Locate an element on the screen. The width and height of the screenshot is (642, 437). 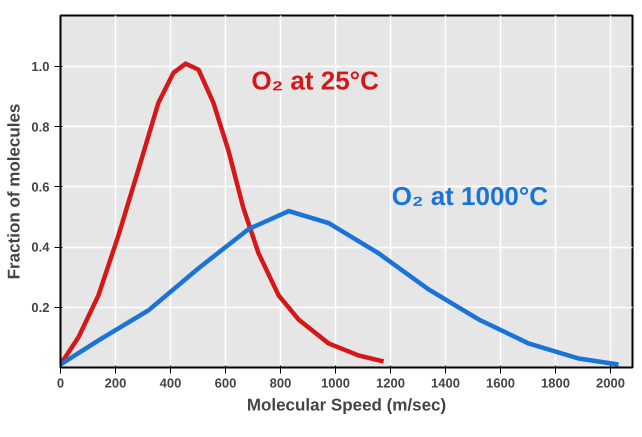
x-tick-label: 1800 is located at coordinates (555, 383).